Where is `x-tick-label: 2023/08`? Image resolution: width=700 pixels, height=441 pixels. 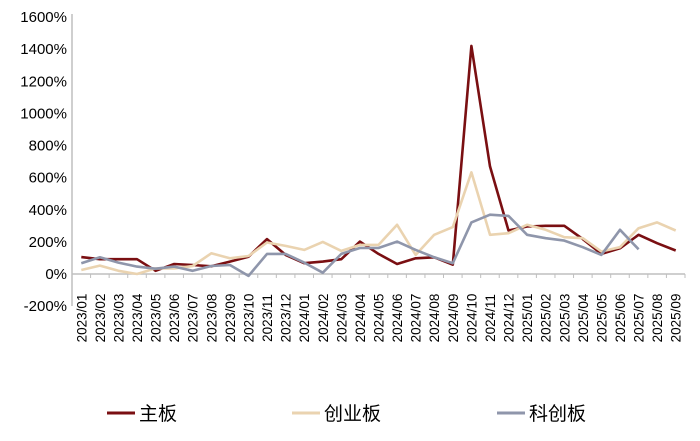
x-tick-label: 2023/08 is located at coordinates (211, 318).